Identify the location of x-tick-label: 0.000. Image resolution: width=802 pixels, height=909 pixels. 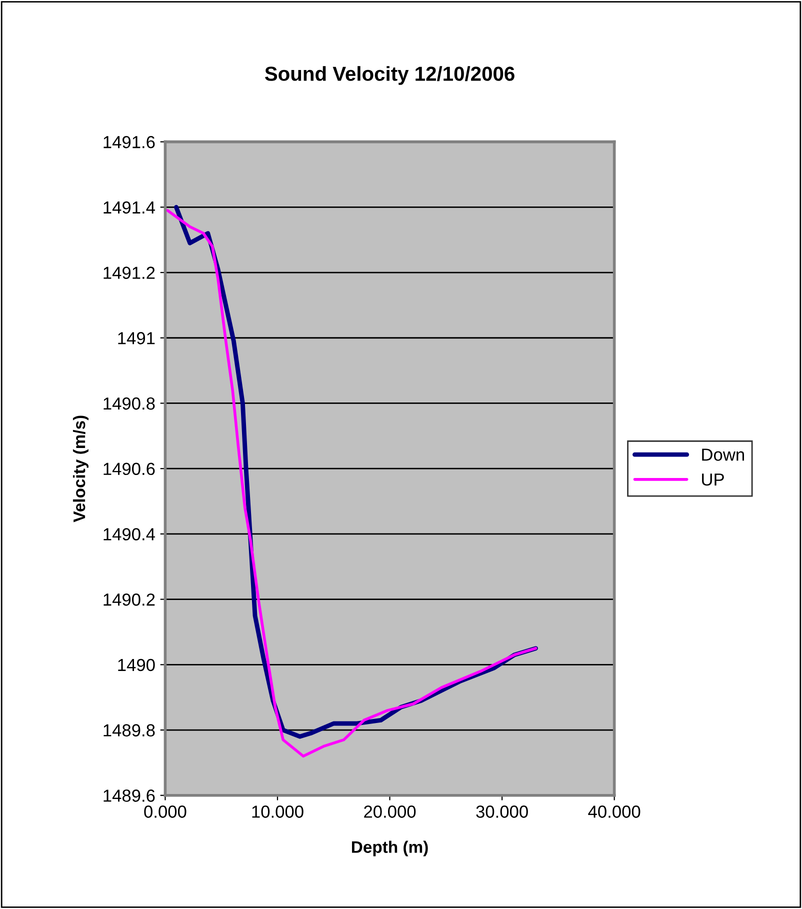
(165, 812).